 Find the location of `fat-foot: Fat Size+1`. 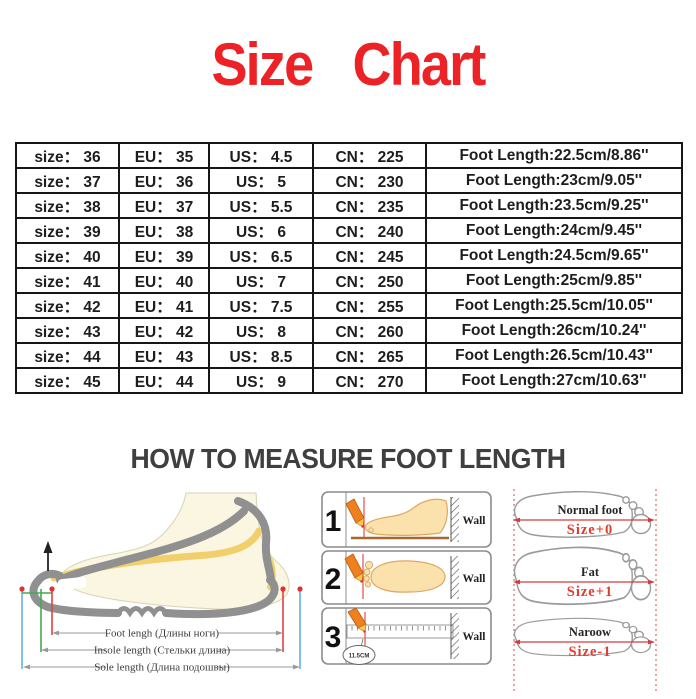

fat-foot: Fat Size+1 is located at coordinates (584, 576).